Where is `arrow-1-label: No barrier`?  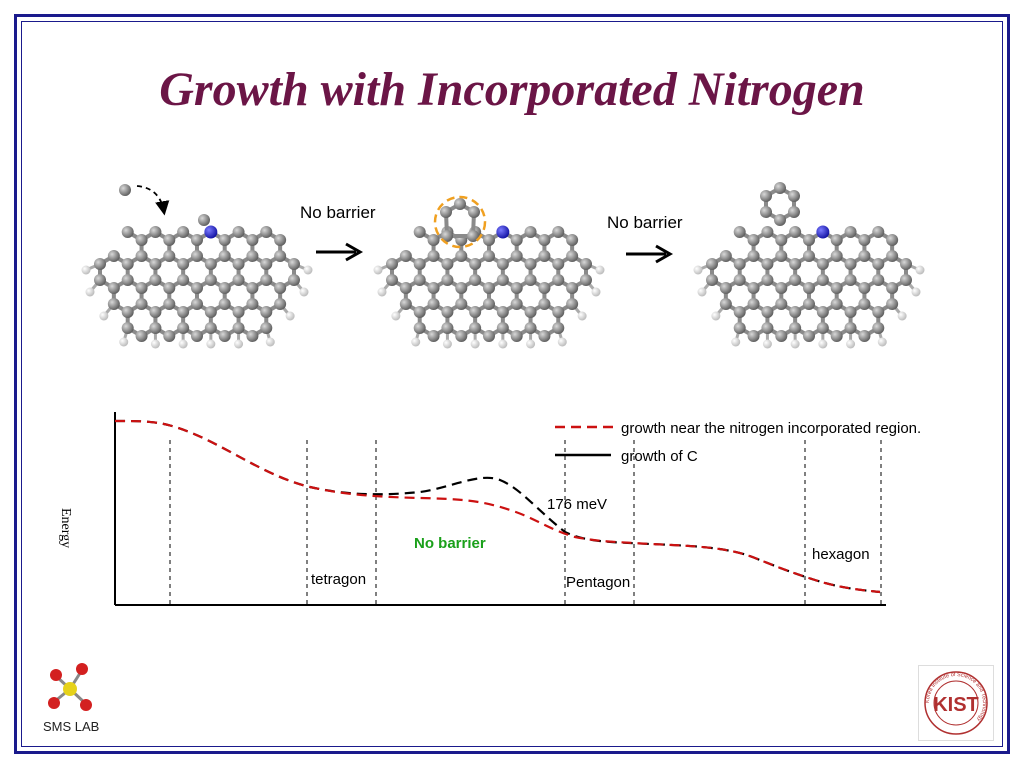 arrow-1-label: No barrier is located at coordinates (338, 212).